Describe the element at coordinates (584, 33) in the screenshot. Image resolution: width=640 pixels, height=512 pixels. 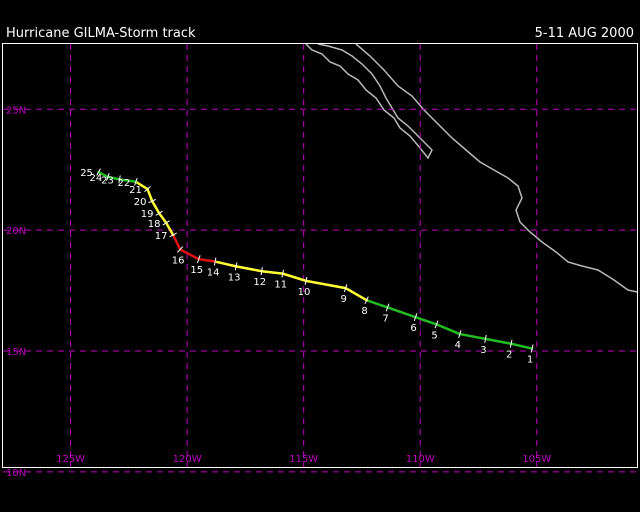
I see `date-range: 5-11 AUG 2000` at that location.